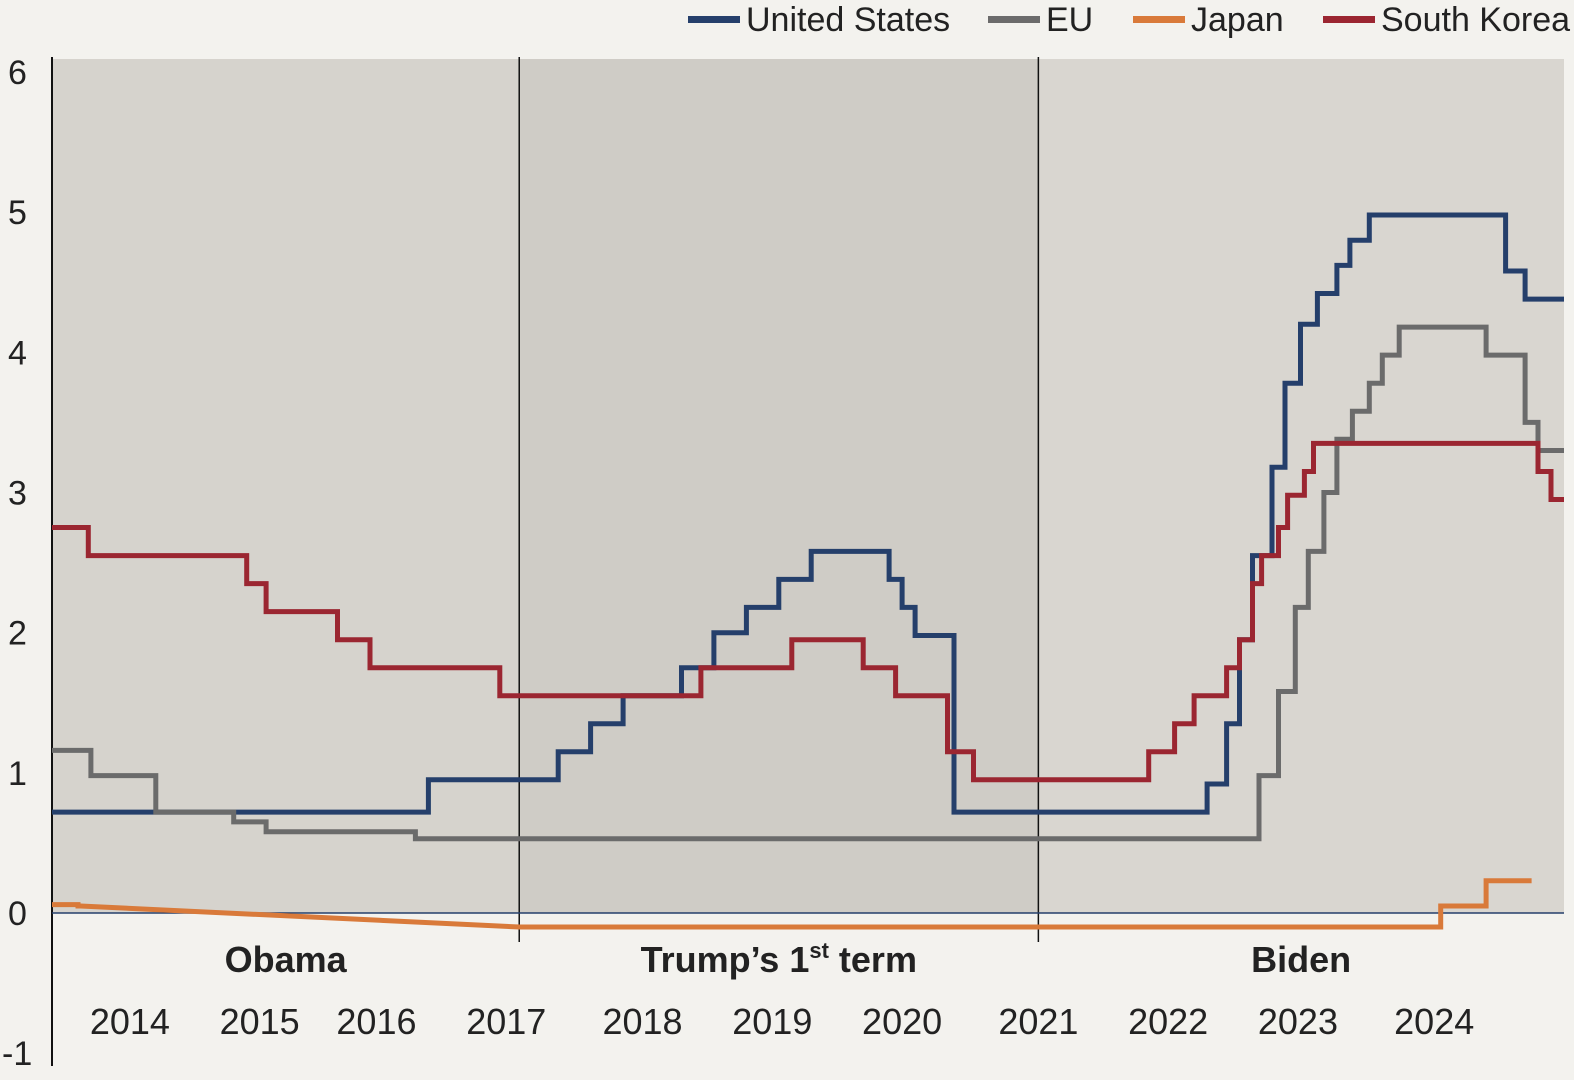  Describe the element at coordinates (17, 494) in the screenshot. I see `y-tick-label: 3` at that location.